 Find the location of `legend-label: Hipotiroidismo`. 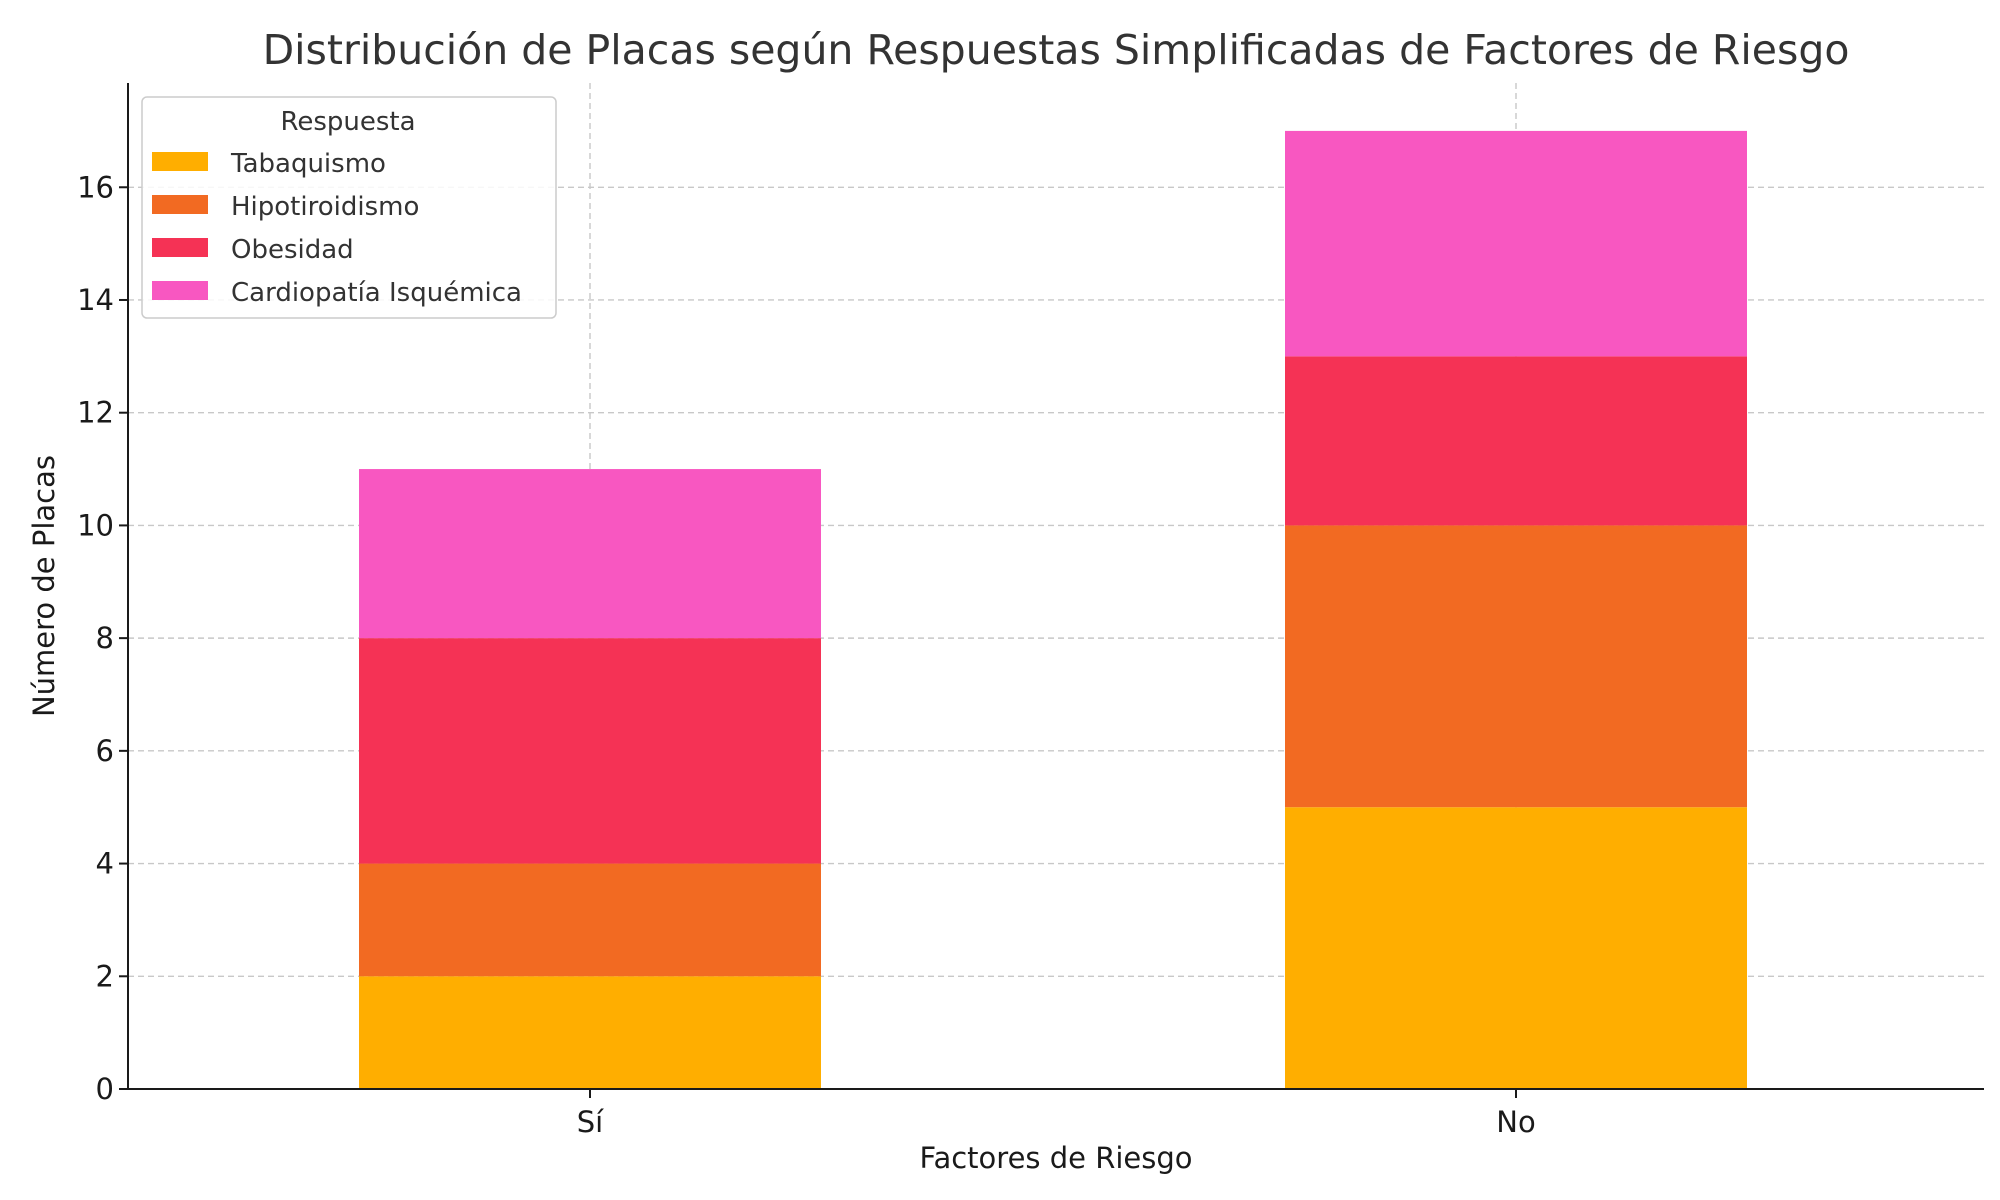

legend-label: Hipotiroidismo is located at coordinates (325, 207).